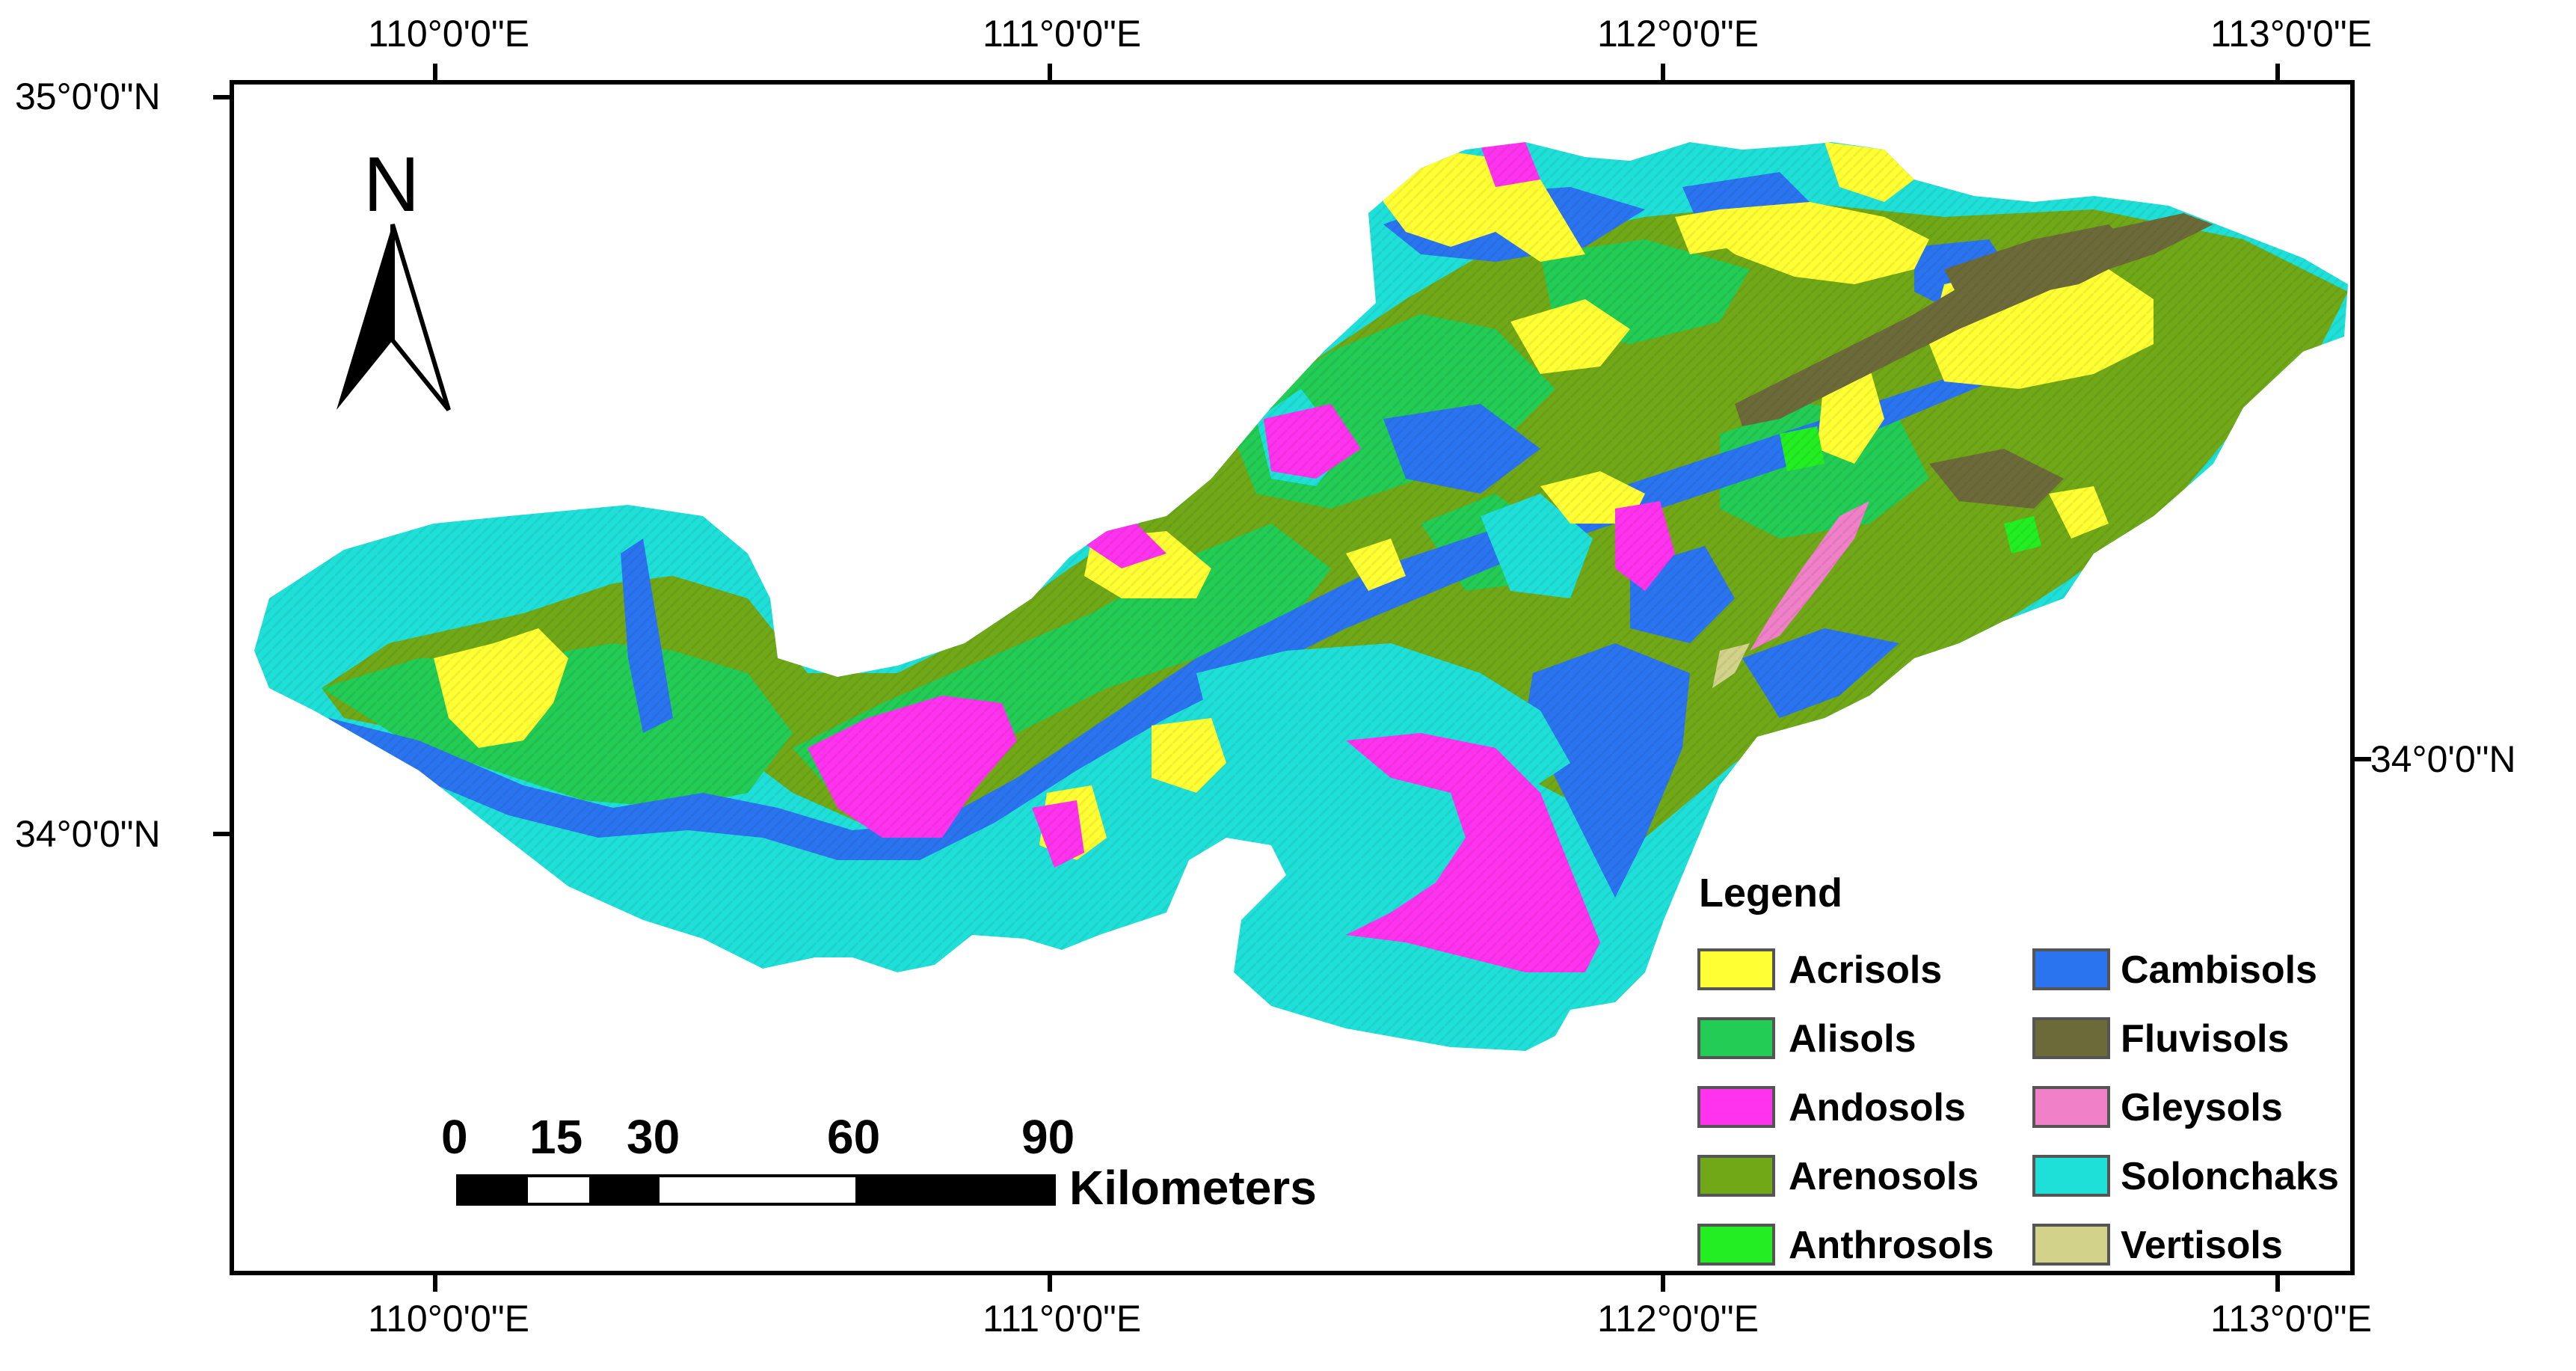 The width and height of the screenshot is (2576, 1371). What do you see at coordinates (2205, 1039) in the screenshot?
I see `legend-label: Fluvisols` at bounding box center [2205, 1039].